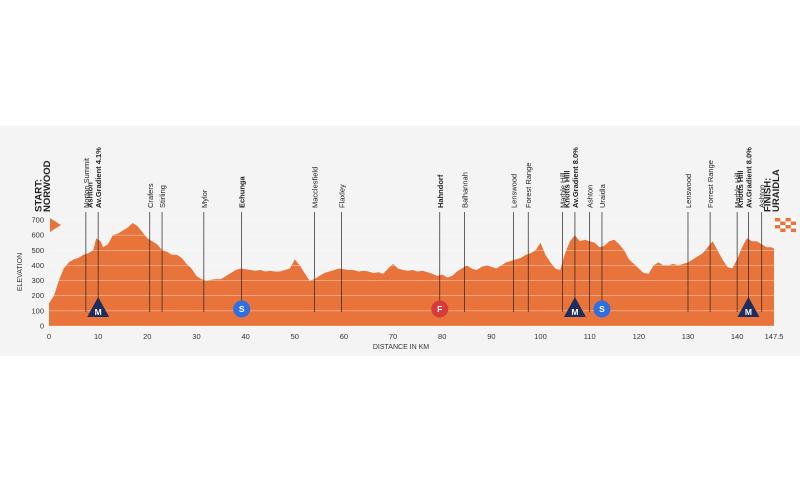 Image resolution: width=800 pixels, height=484 pixels. Describe the element at coordinates (464, 190) in the screenshot. I see `town-label: Balhannah` at that location.